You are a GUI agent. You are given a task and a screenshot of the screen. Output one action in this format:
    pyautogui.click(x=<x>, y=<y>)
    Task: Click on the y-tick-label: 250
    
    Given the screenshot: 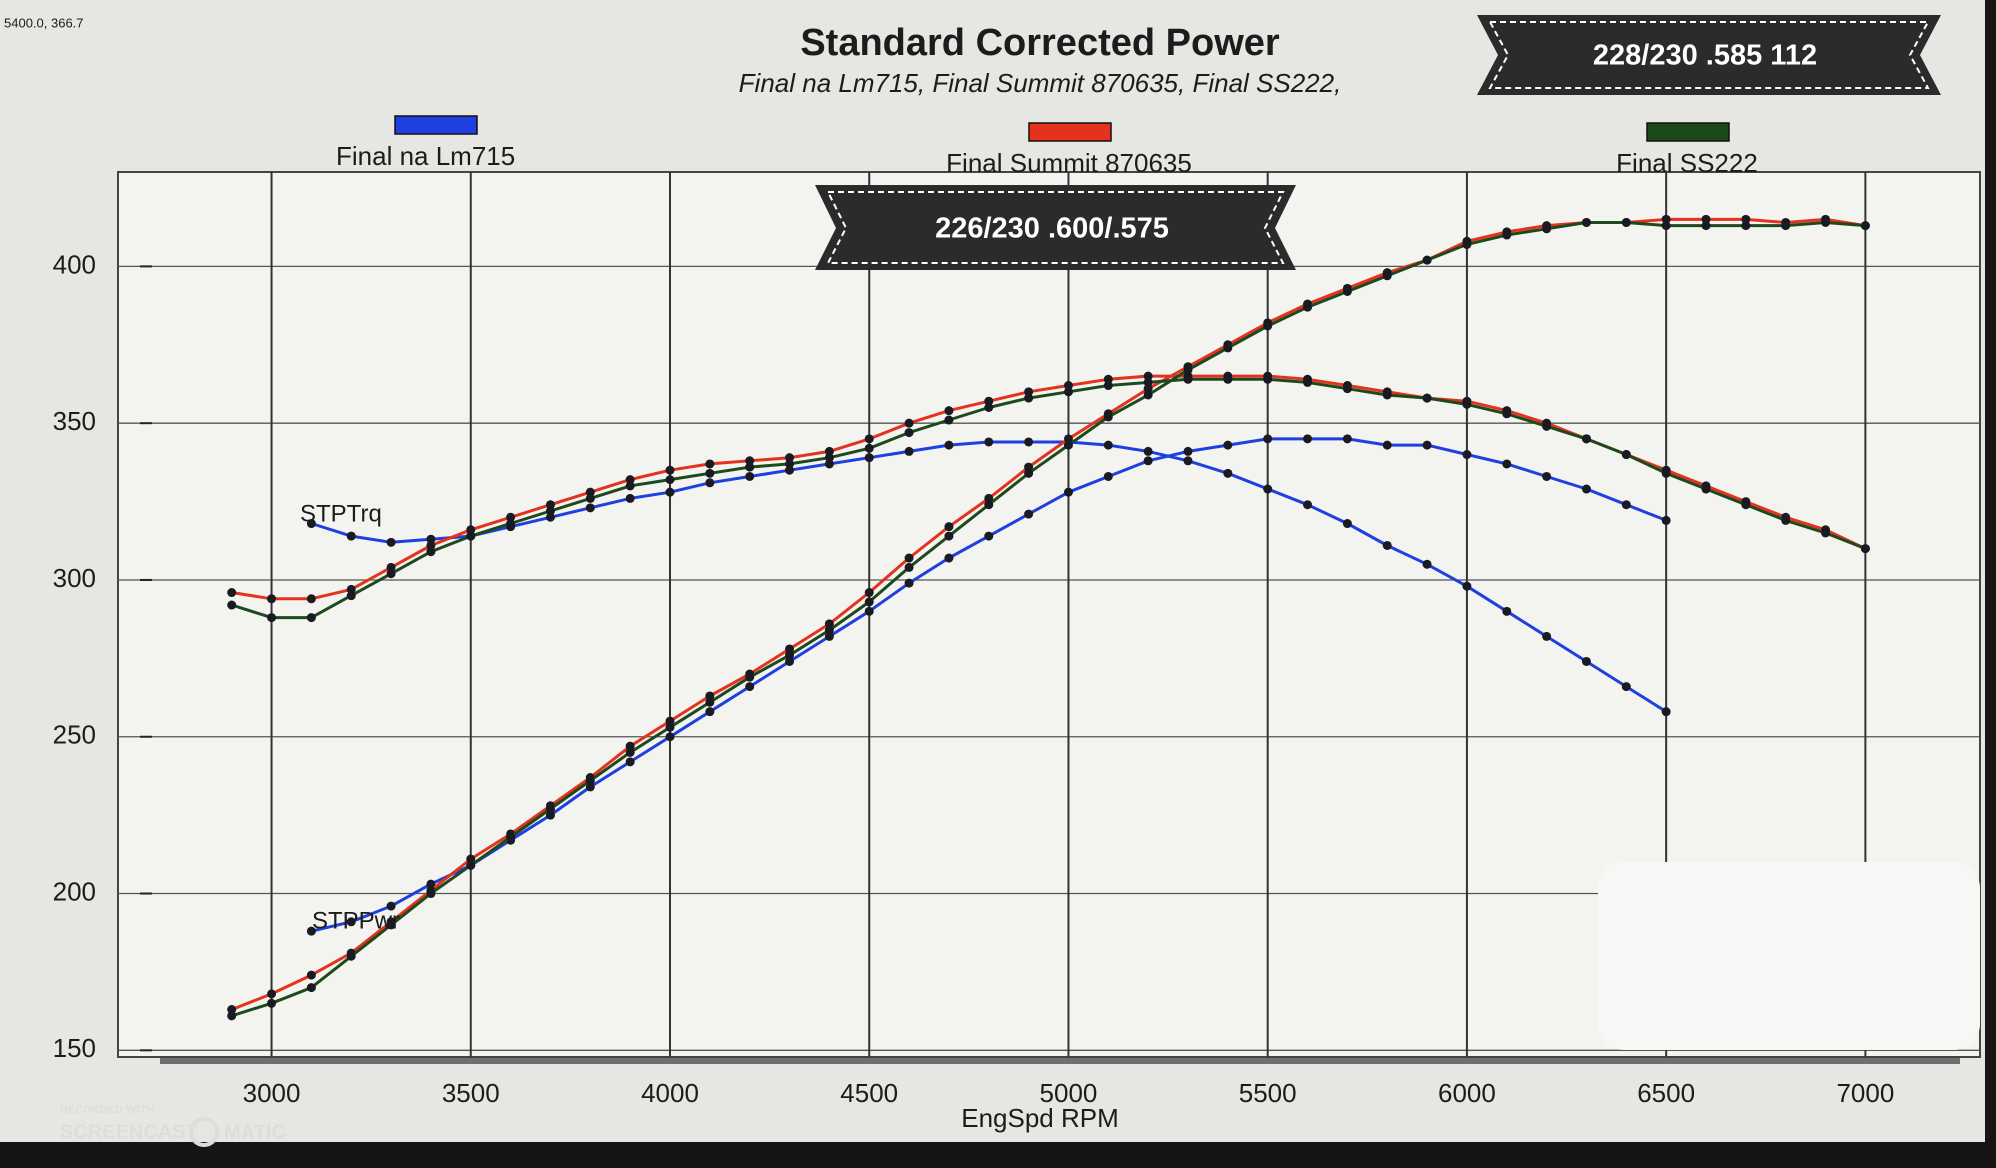 What is the action you would take?
    pyautogui.click(x=74, y=735)
    